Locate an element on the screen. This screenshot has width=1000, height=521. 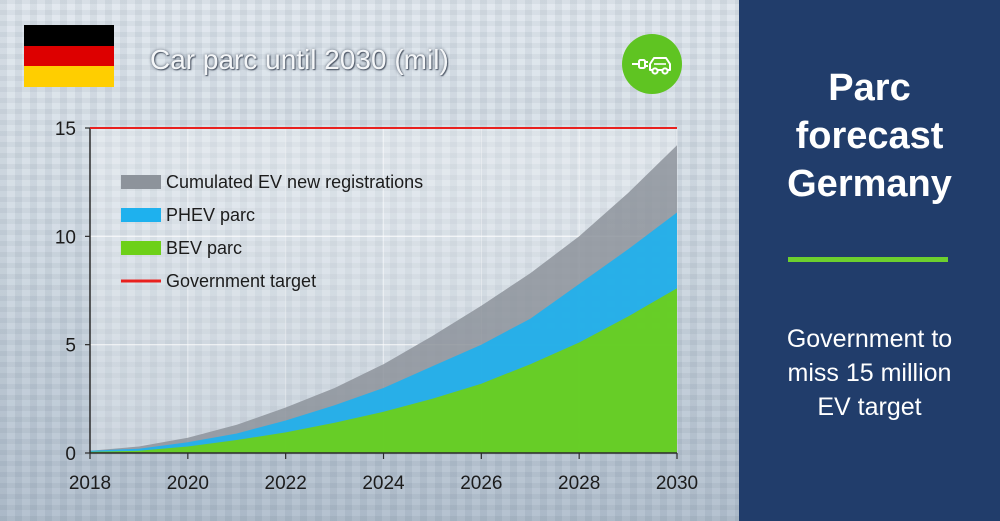
legend-swatch-phev-parc is located at coordinates (141, 215).